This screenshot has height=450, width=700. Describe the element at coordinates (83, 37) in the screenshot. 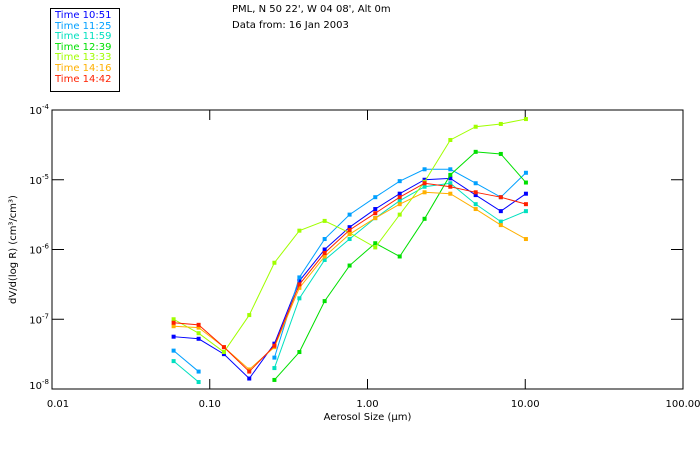

I see `legend-entry: Time 11:59` at that location.